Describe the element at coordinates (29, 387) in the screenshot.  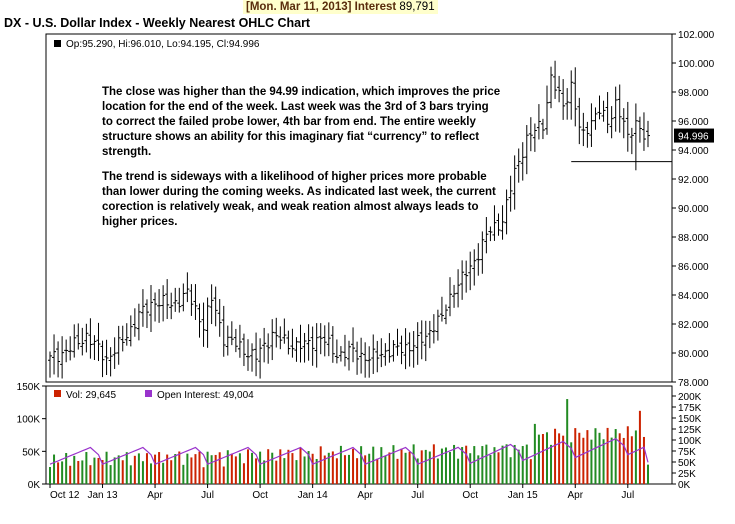
I see `volume-tick-label: 150K` at that location.